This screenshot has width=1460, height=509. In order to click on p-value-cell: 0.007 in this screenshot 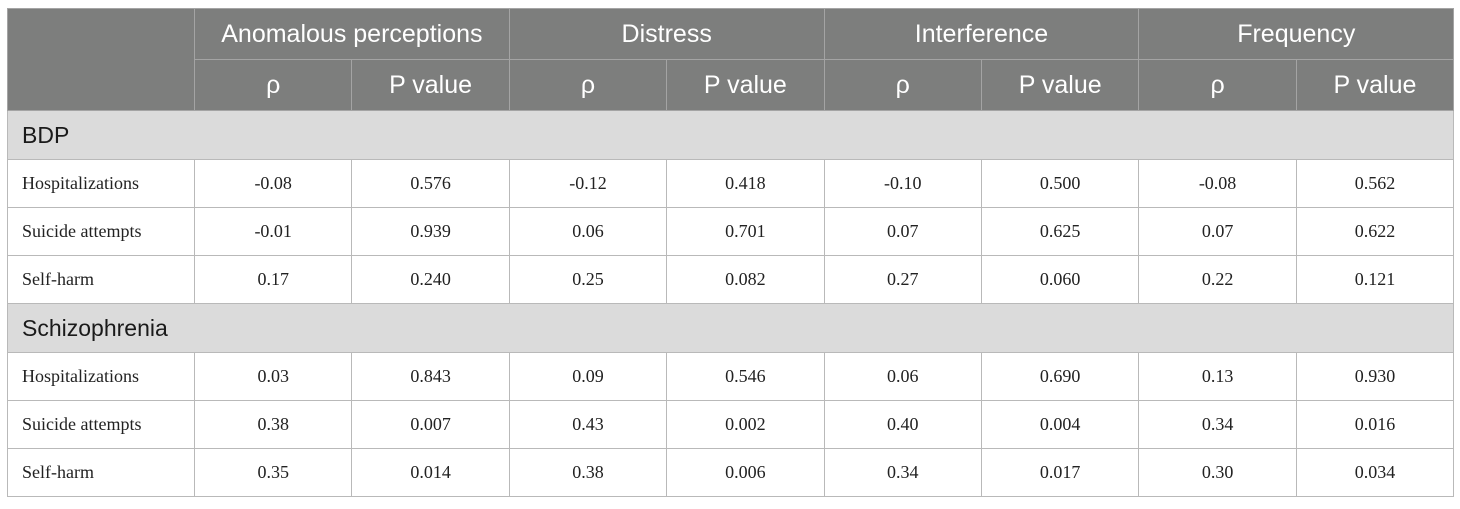, I will do `click(430, 424)`.